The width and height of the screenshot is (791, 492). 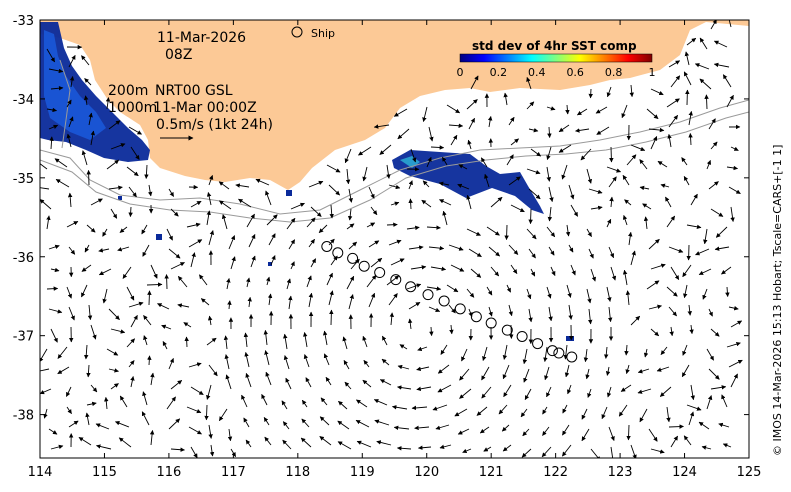 I want to click on product-time-label: 11-Mar 00:00Z, so click(x=205, y=108).